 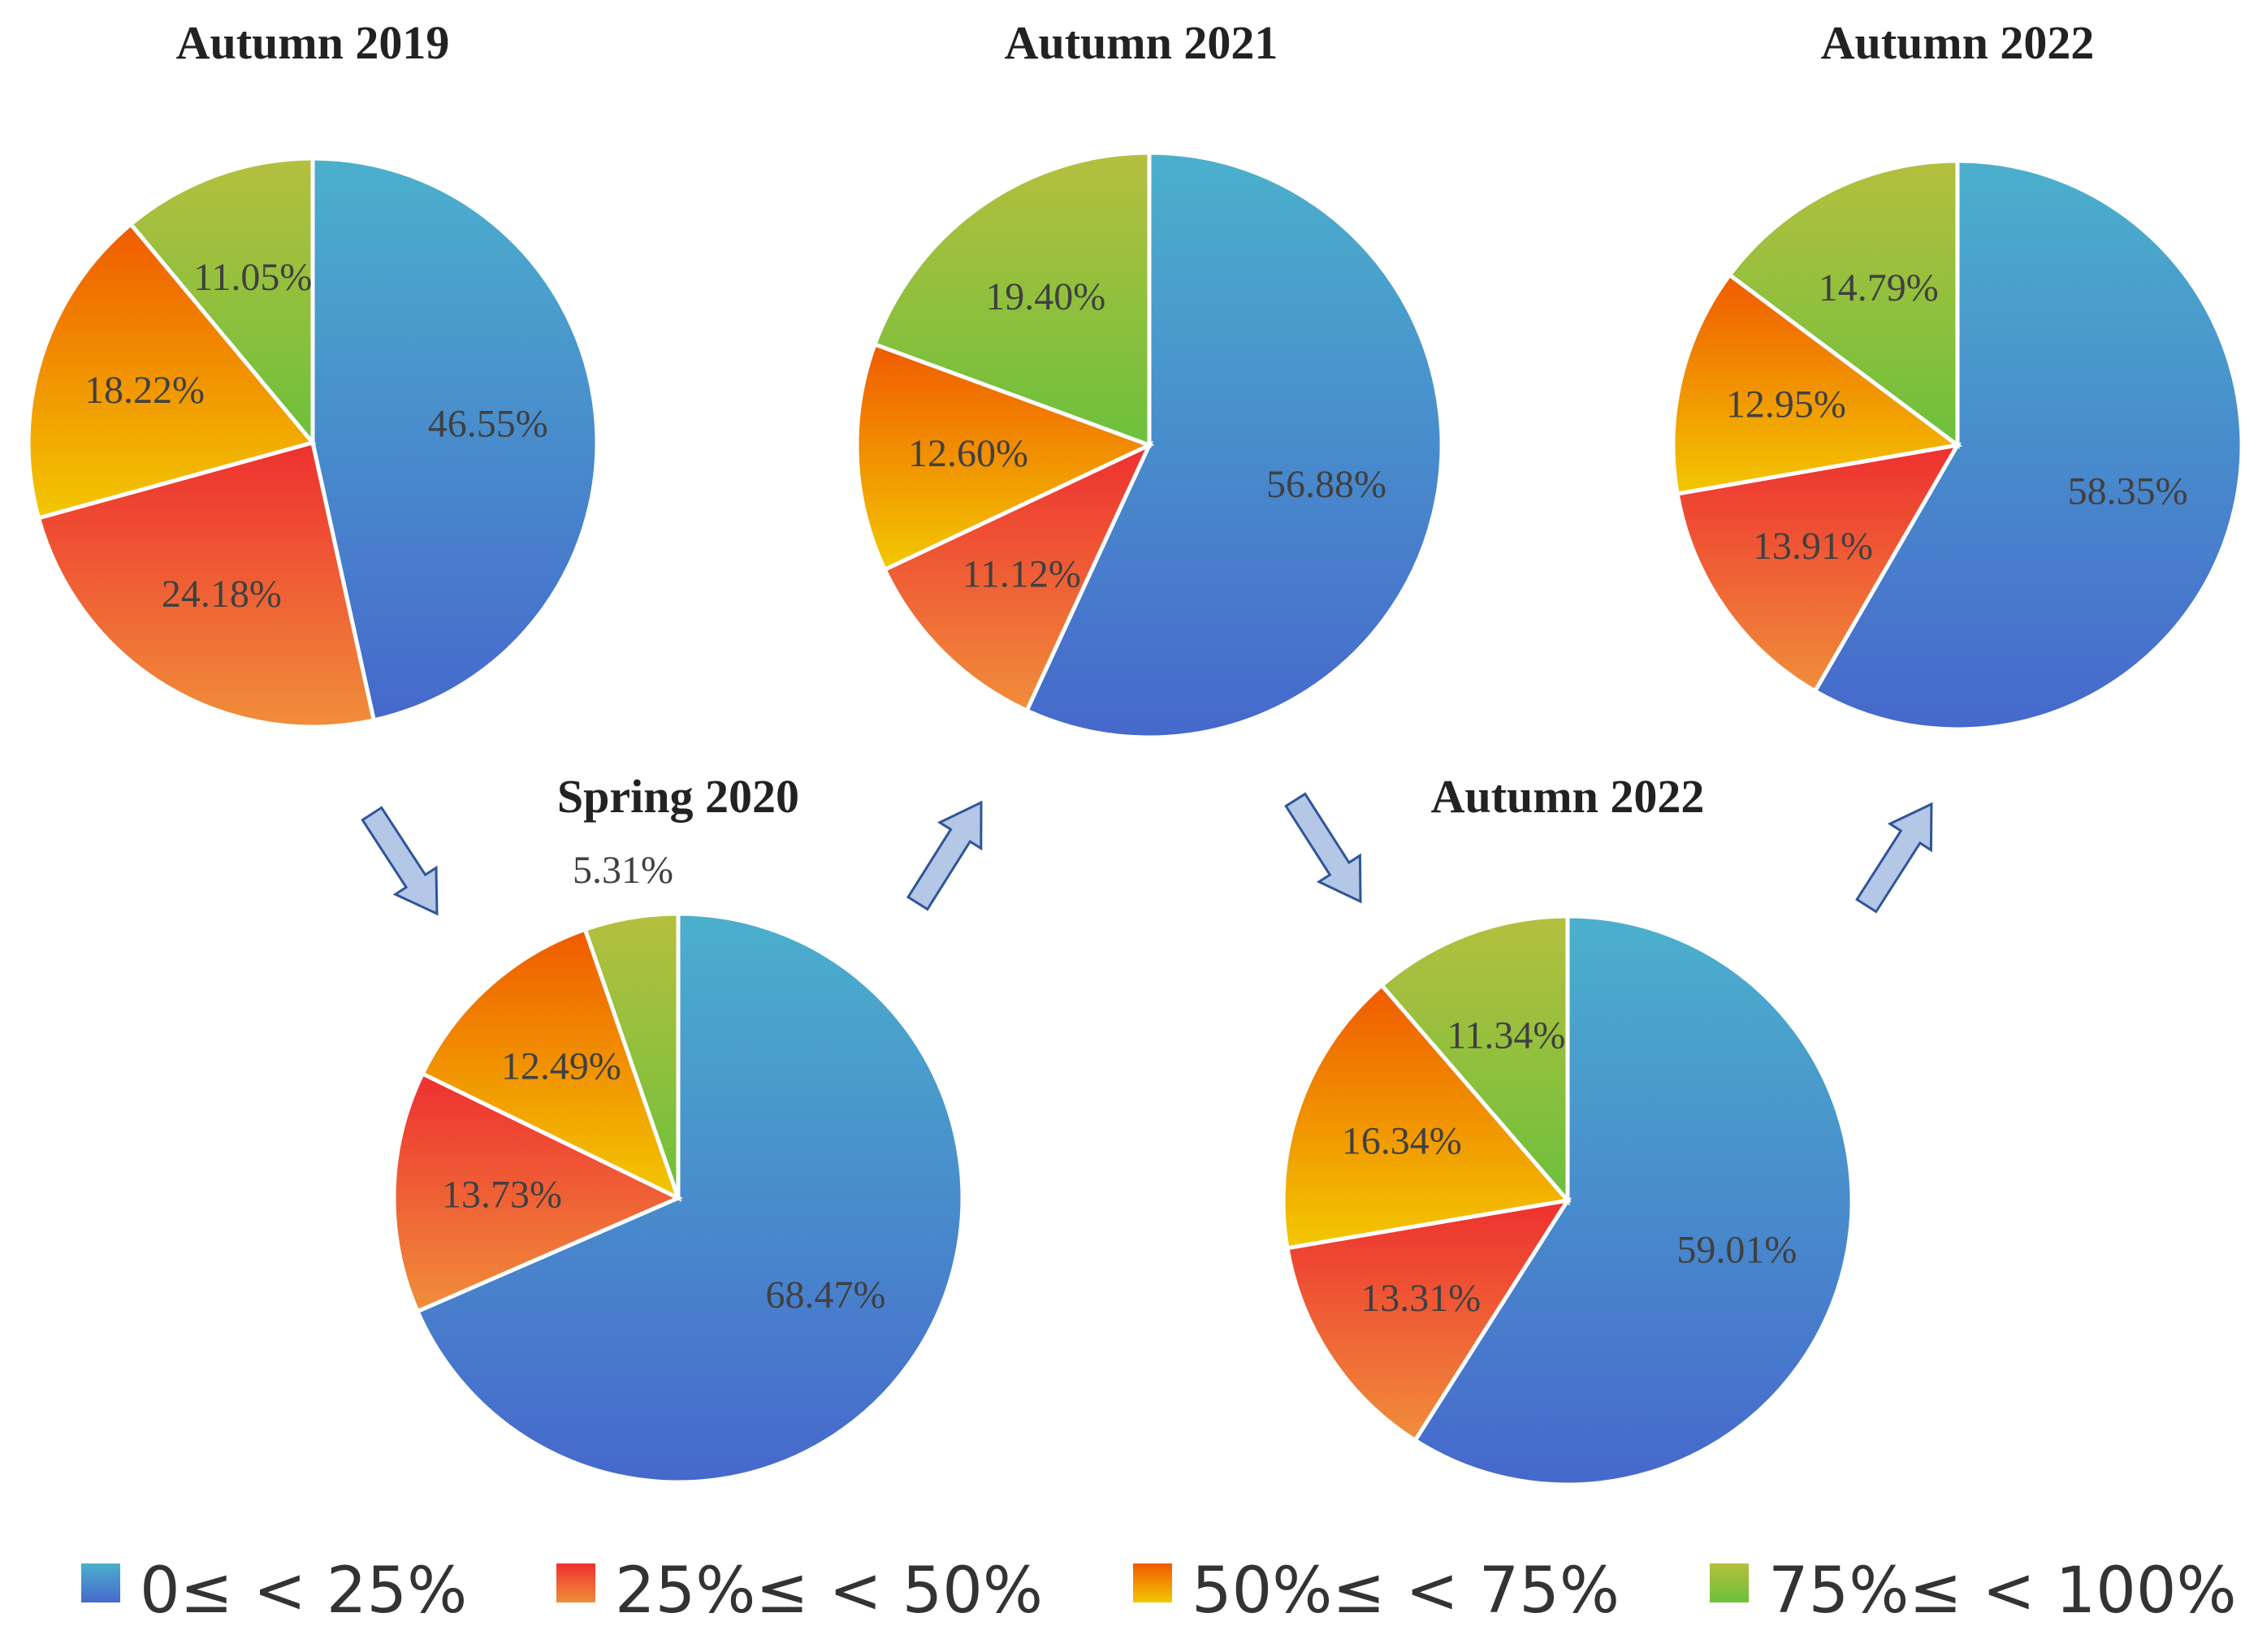 I want to click on pie-autumn-2022-a: Autumn 2022 59.01% 13.31% 16.34% 11.34%, so click(x=1567, y=1129).